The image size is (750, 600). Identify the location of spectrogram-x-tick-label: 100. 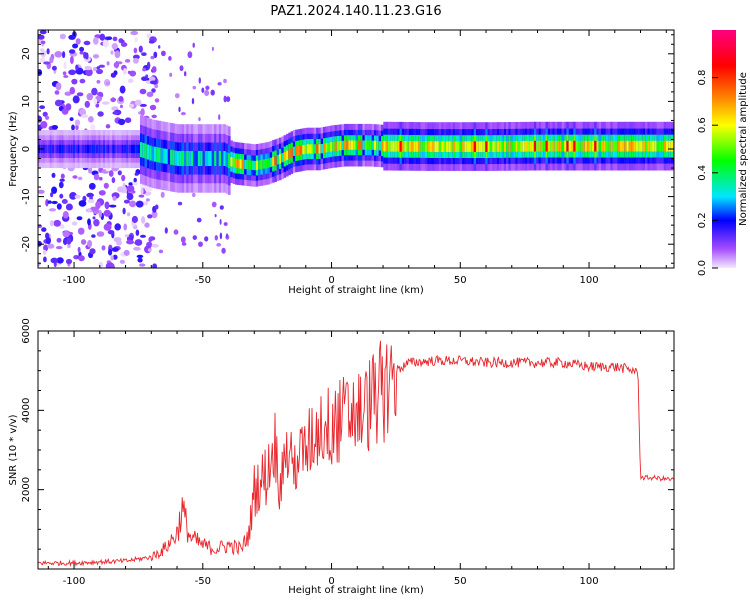
(588, 280).